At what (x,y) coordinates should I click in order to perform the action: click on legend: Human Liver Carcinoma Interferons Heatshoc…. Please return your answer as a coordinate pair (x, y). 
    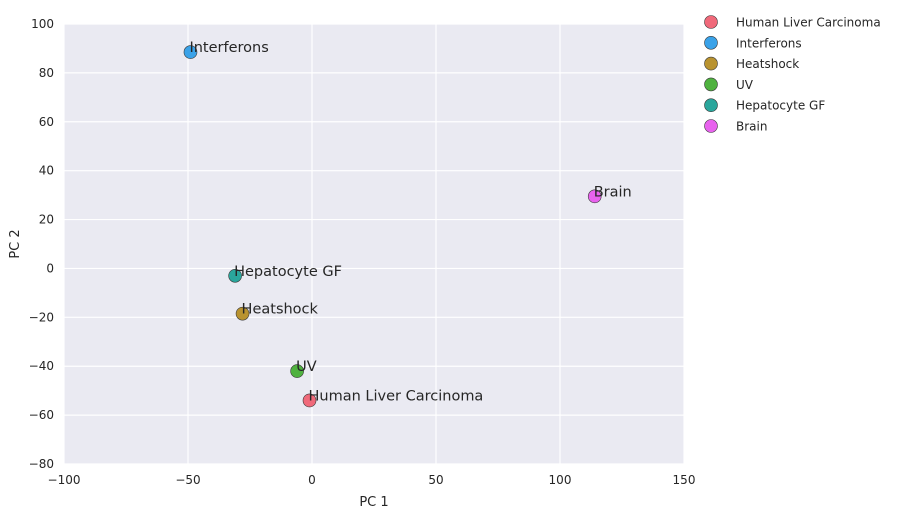
    Looking at the image, I should click on (792, 74).